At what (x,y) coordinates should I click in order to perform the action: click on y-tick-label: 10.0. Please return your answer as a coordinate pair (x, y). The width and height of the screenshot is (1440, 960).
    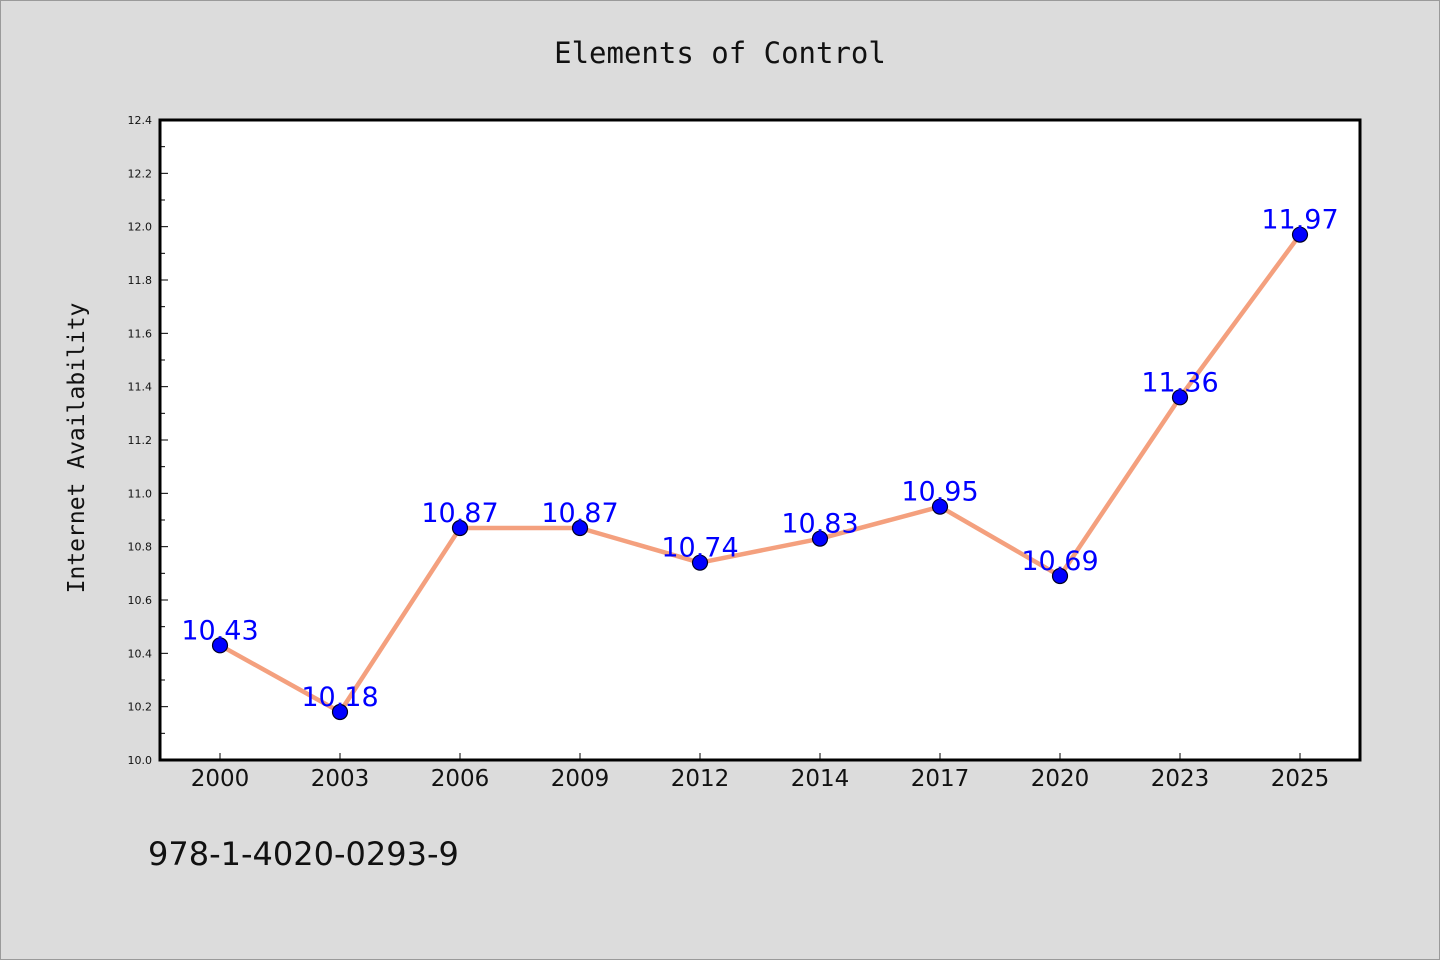
    Looking at the image, I should click on (140, 760).